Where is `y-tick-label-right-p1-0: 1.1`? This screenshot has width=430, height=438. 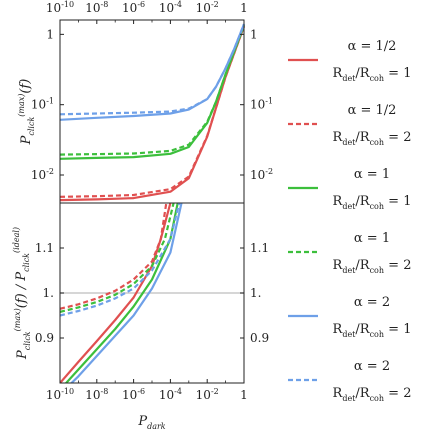 y-tick-label-right-p1-0: 1.1 is located at coordinates (259, 248).